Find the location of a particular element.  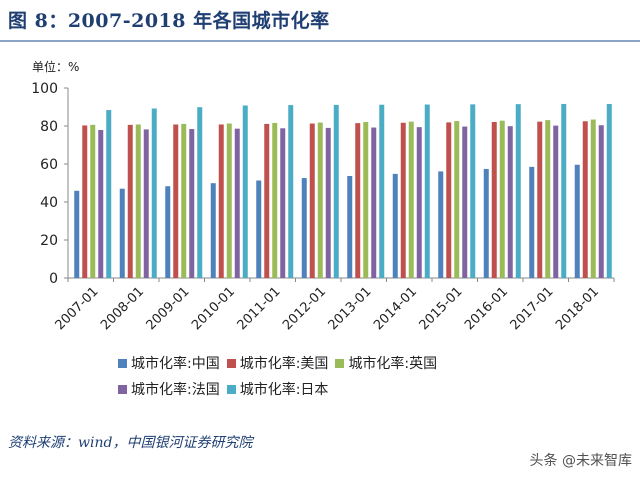

x-tick-label: 2007-01 is located at coordinates (77, 308).